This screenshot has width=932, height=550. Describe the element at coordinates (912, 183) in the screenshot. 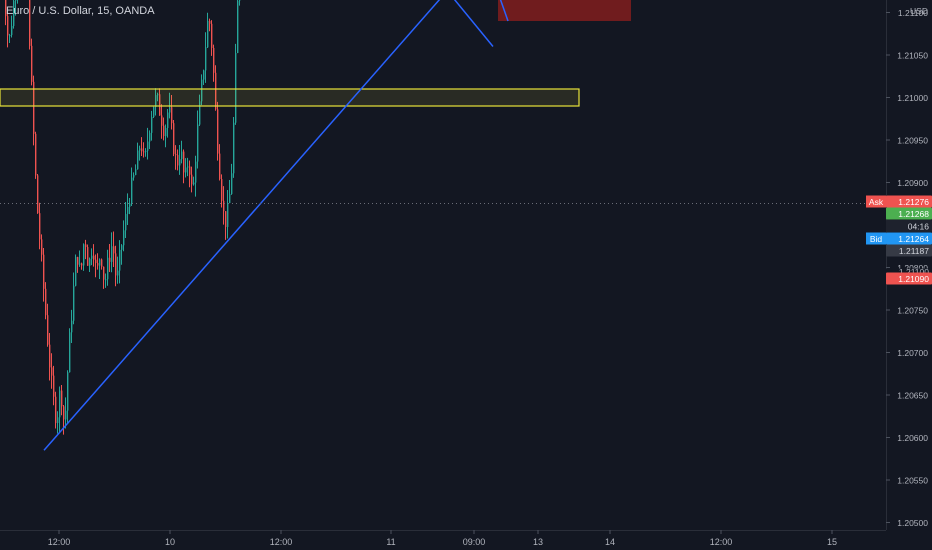

I see `price-axis-tick-label: 1.20900` at that location.